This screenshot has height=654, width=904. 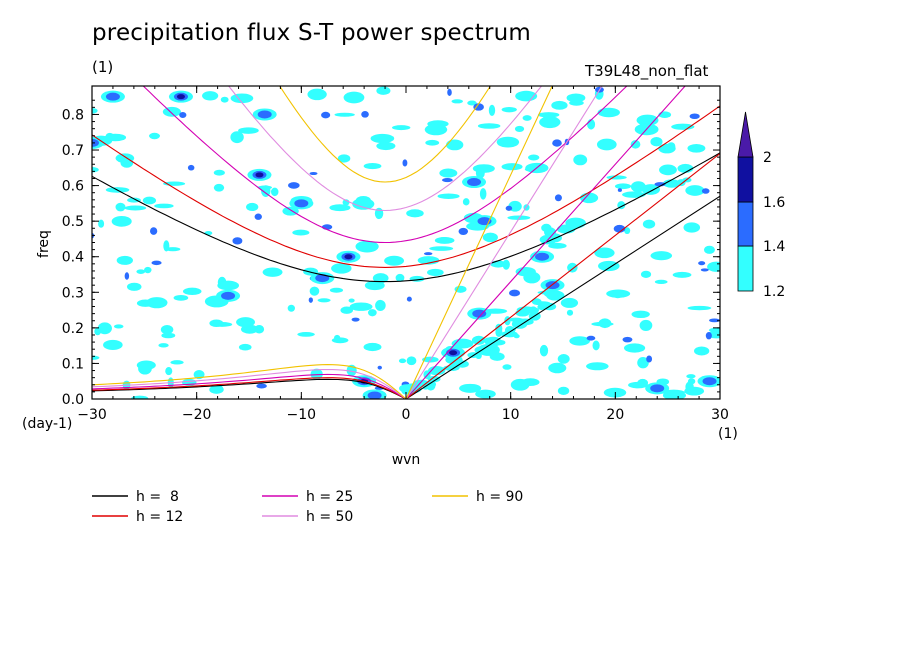 What do you see at coordinates (73, 329) in the screenshot?
I see `y-tick-label: 0.2` at bounding box center [73, 329].